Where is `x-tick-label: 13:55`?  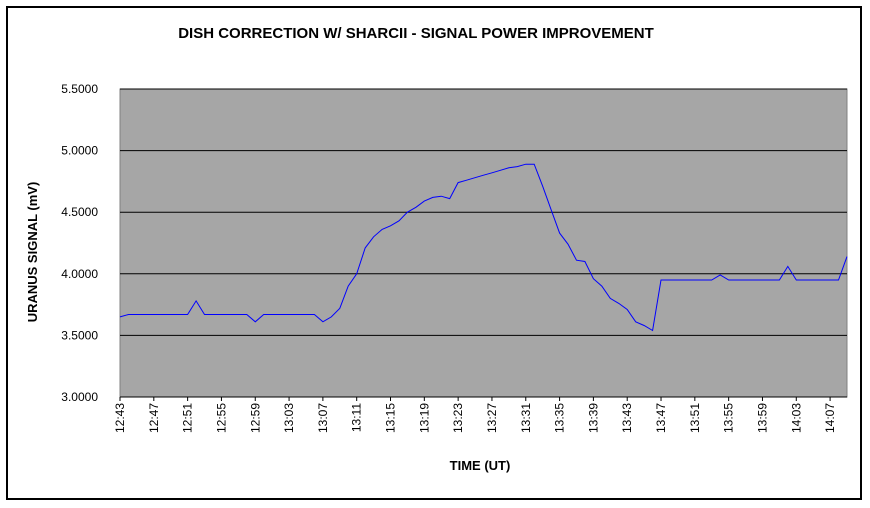 x-tick-label: 13:55 is located at coordinates (729, 418).